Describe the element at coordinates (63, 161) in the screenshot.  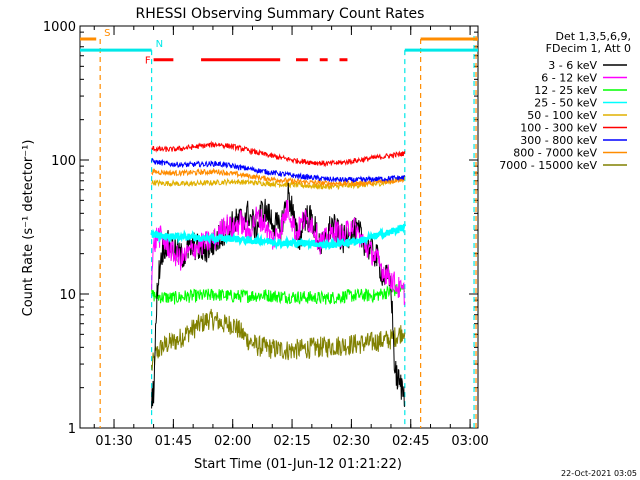
I see `y-tick-label: 100` at that location.